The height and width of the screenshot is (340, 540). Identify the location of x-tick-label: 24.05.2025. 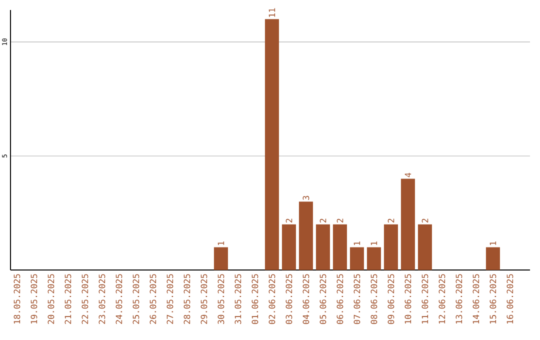
(119, 299).